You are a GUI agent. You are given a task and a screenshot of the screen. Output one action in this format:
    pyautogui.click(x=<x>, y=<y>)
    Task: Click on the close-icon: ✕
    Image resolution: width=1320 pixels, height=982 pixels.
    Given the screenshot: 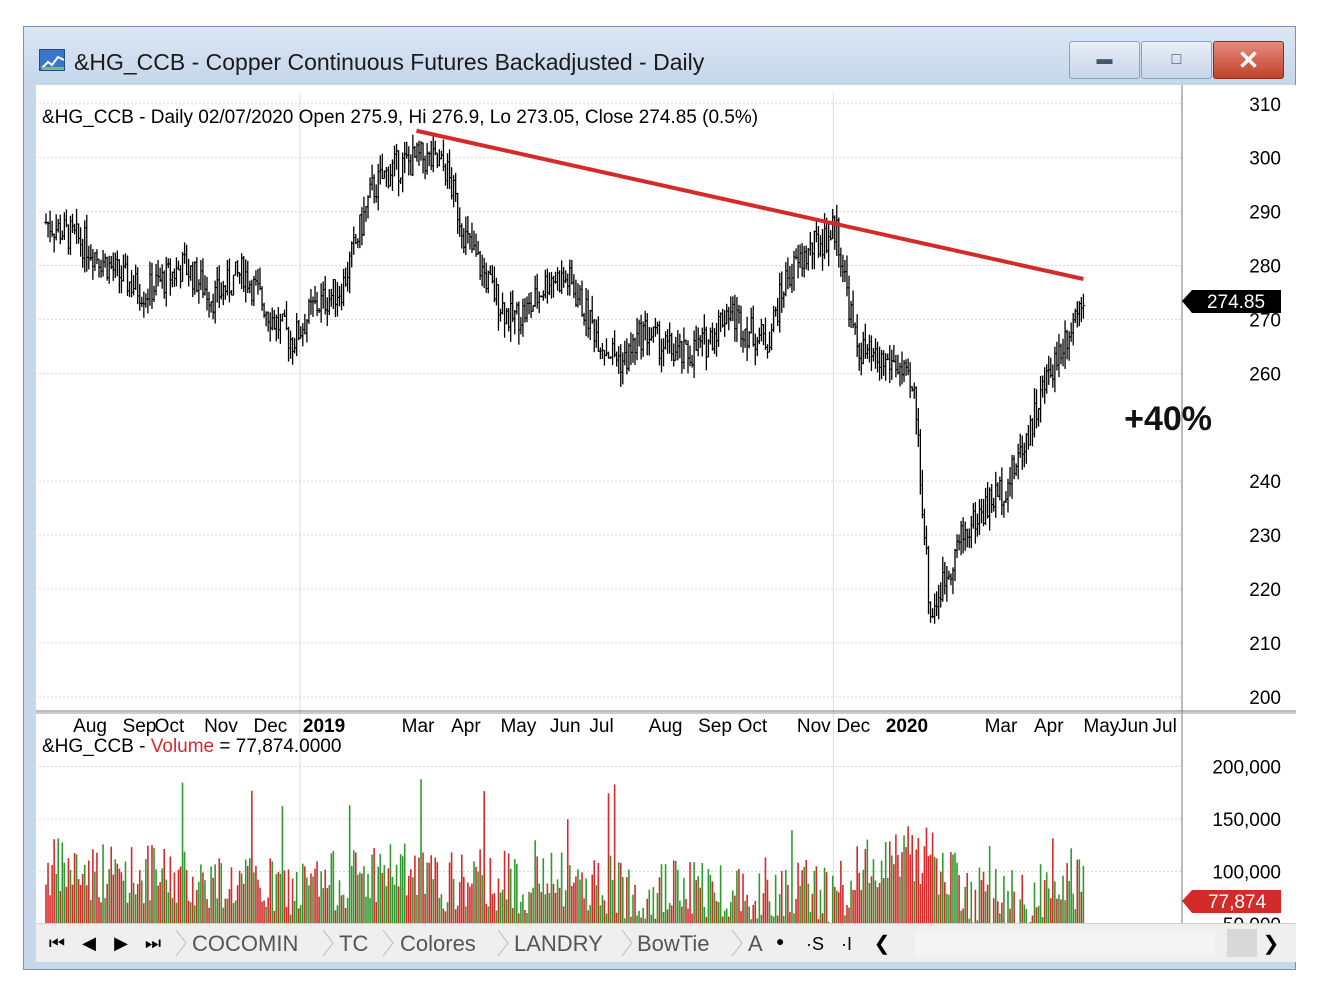 What is the action you would take?
    pyautogui.click(x=1248, y=60)
    